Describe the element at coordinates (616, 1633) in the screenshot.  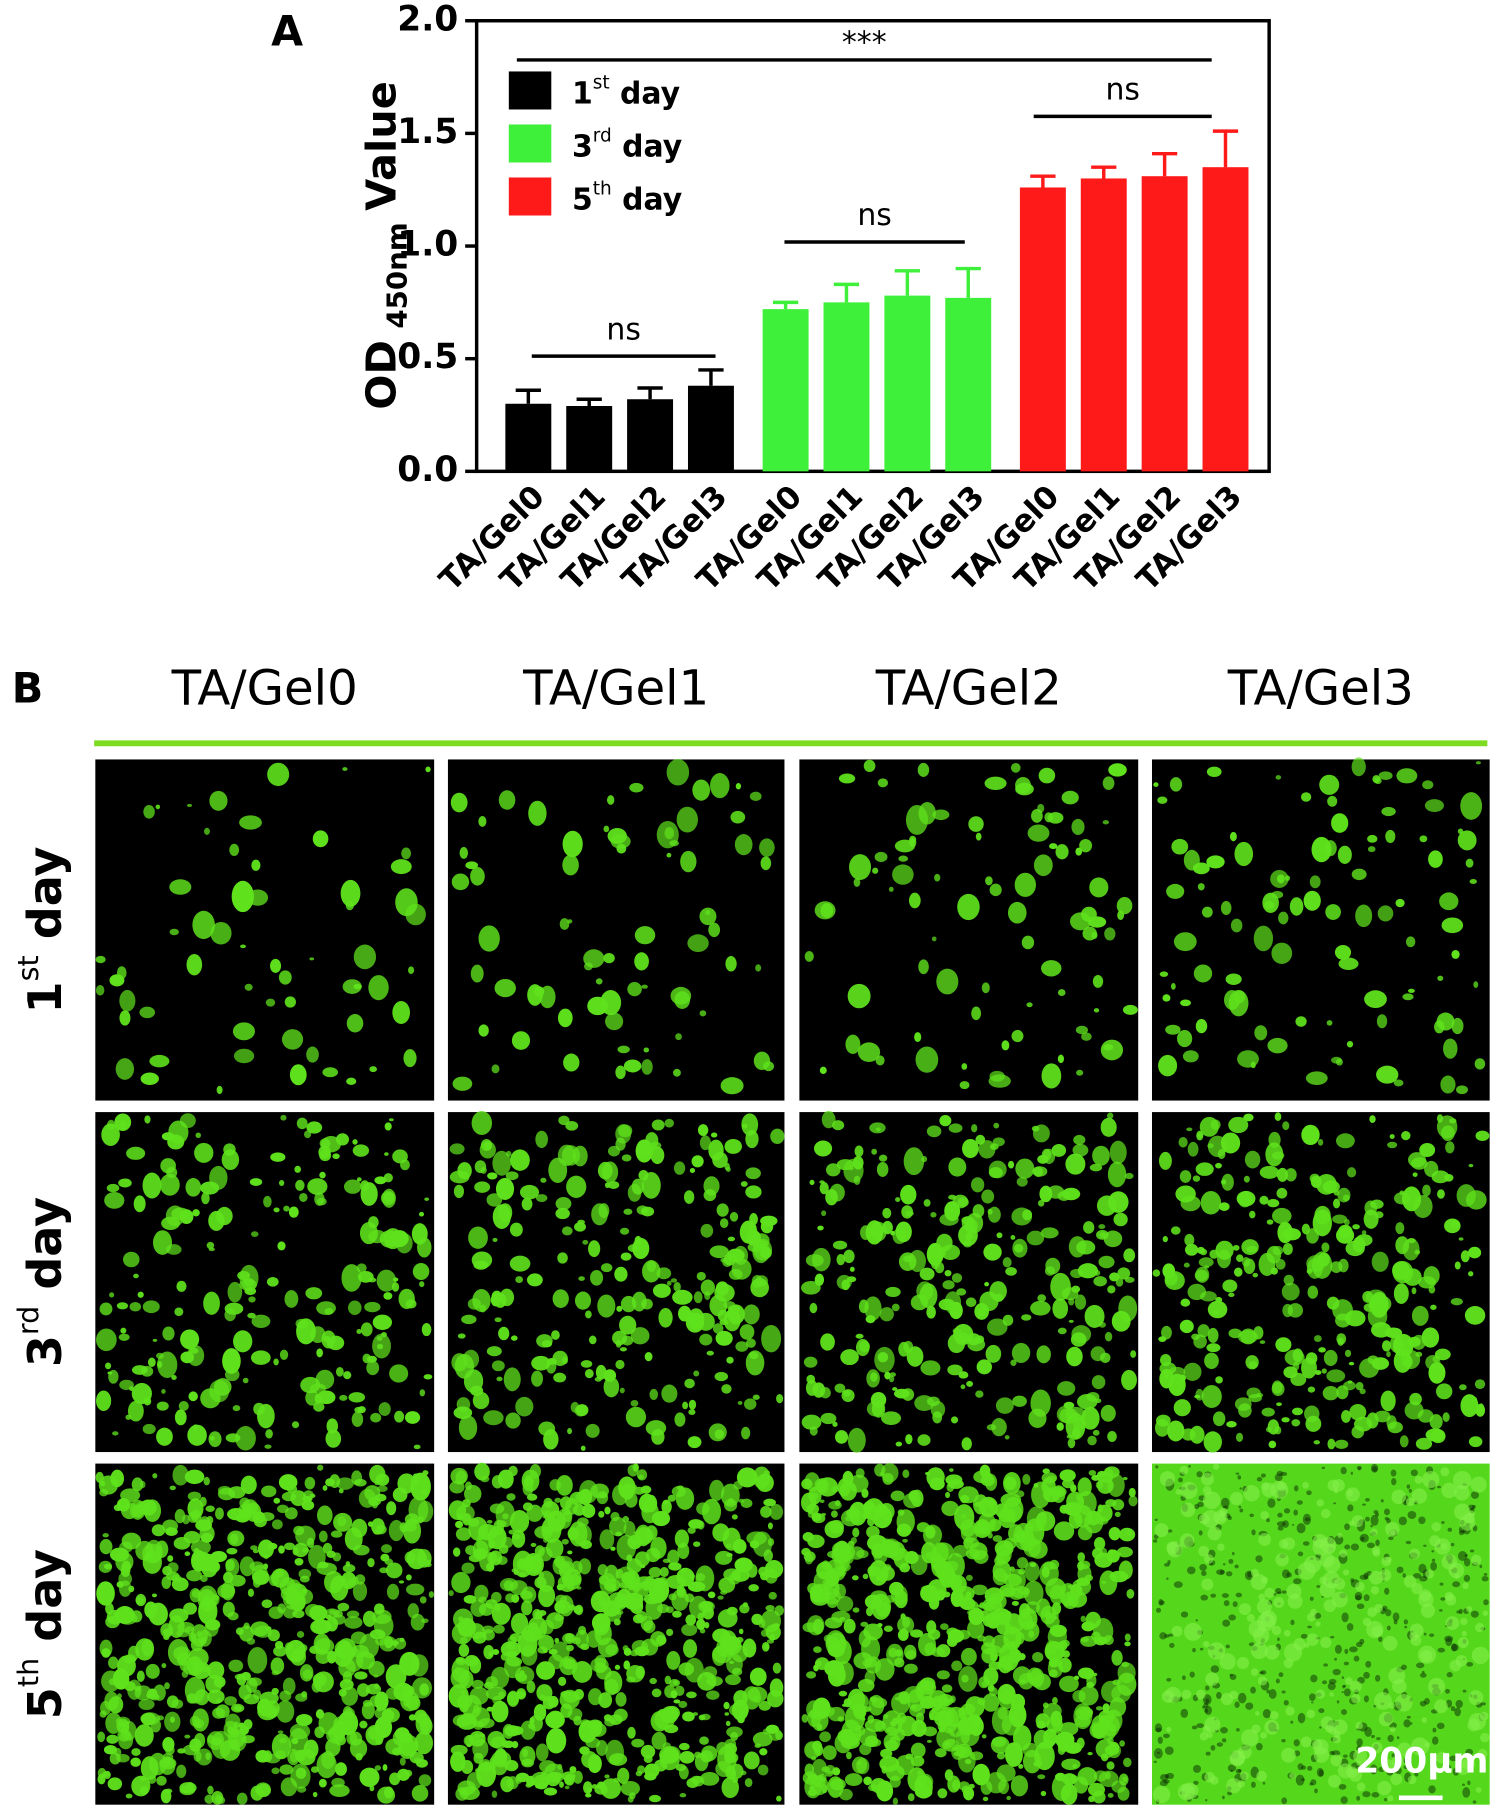
I see `micrograph` at that location.